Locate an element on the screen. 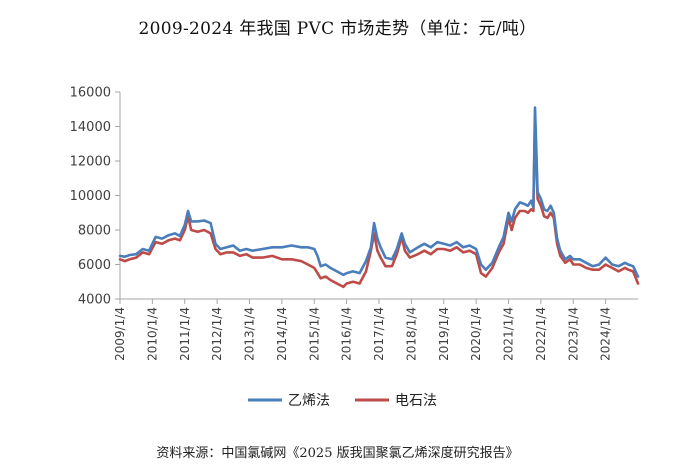 The image size is (675, 469). x-tick-label: 2010/1/4 is located at coordinates (152, 334).